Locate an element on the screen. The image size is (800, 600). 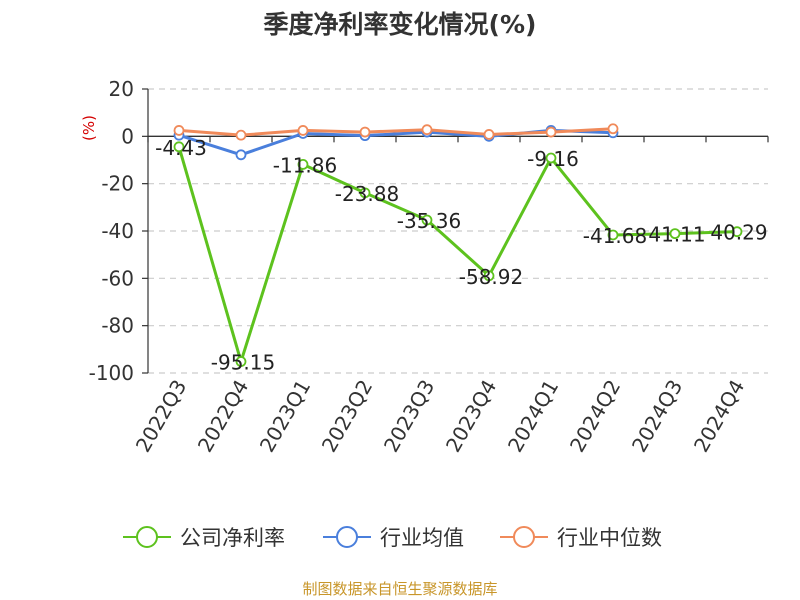
x-tick-label: 2023Q2 is located at coordinates (347, 416).